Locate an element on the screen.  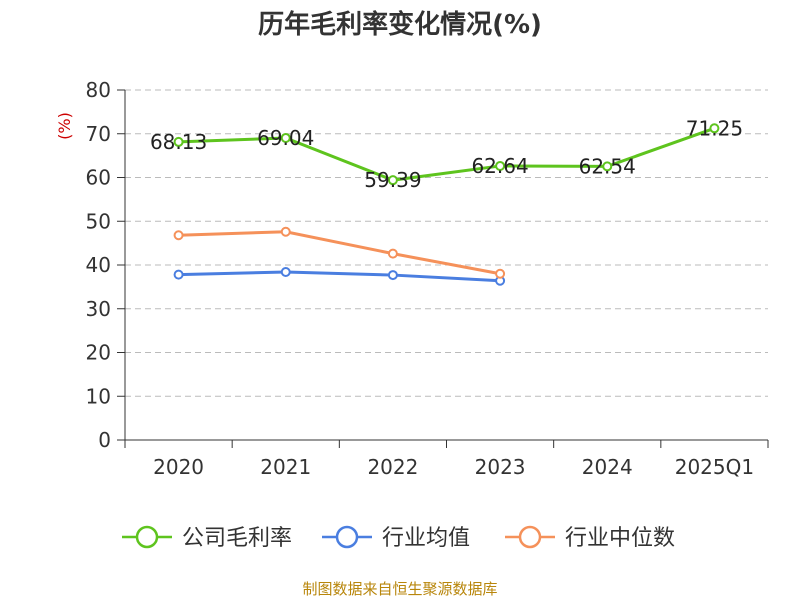
legend-label: 行业均值 is located at coordinates (426, 538).